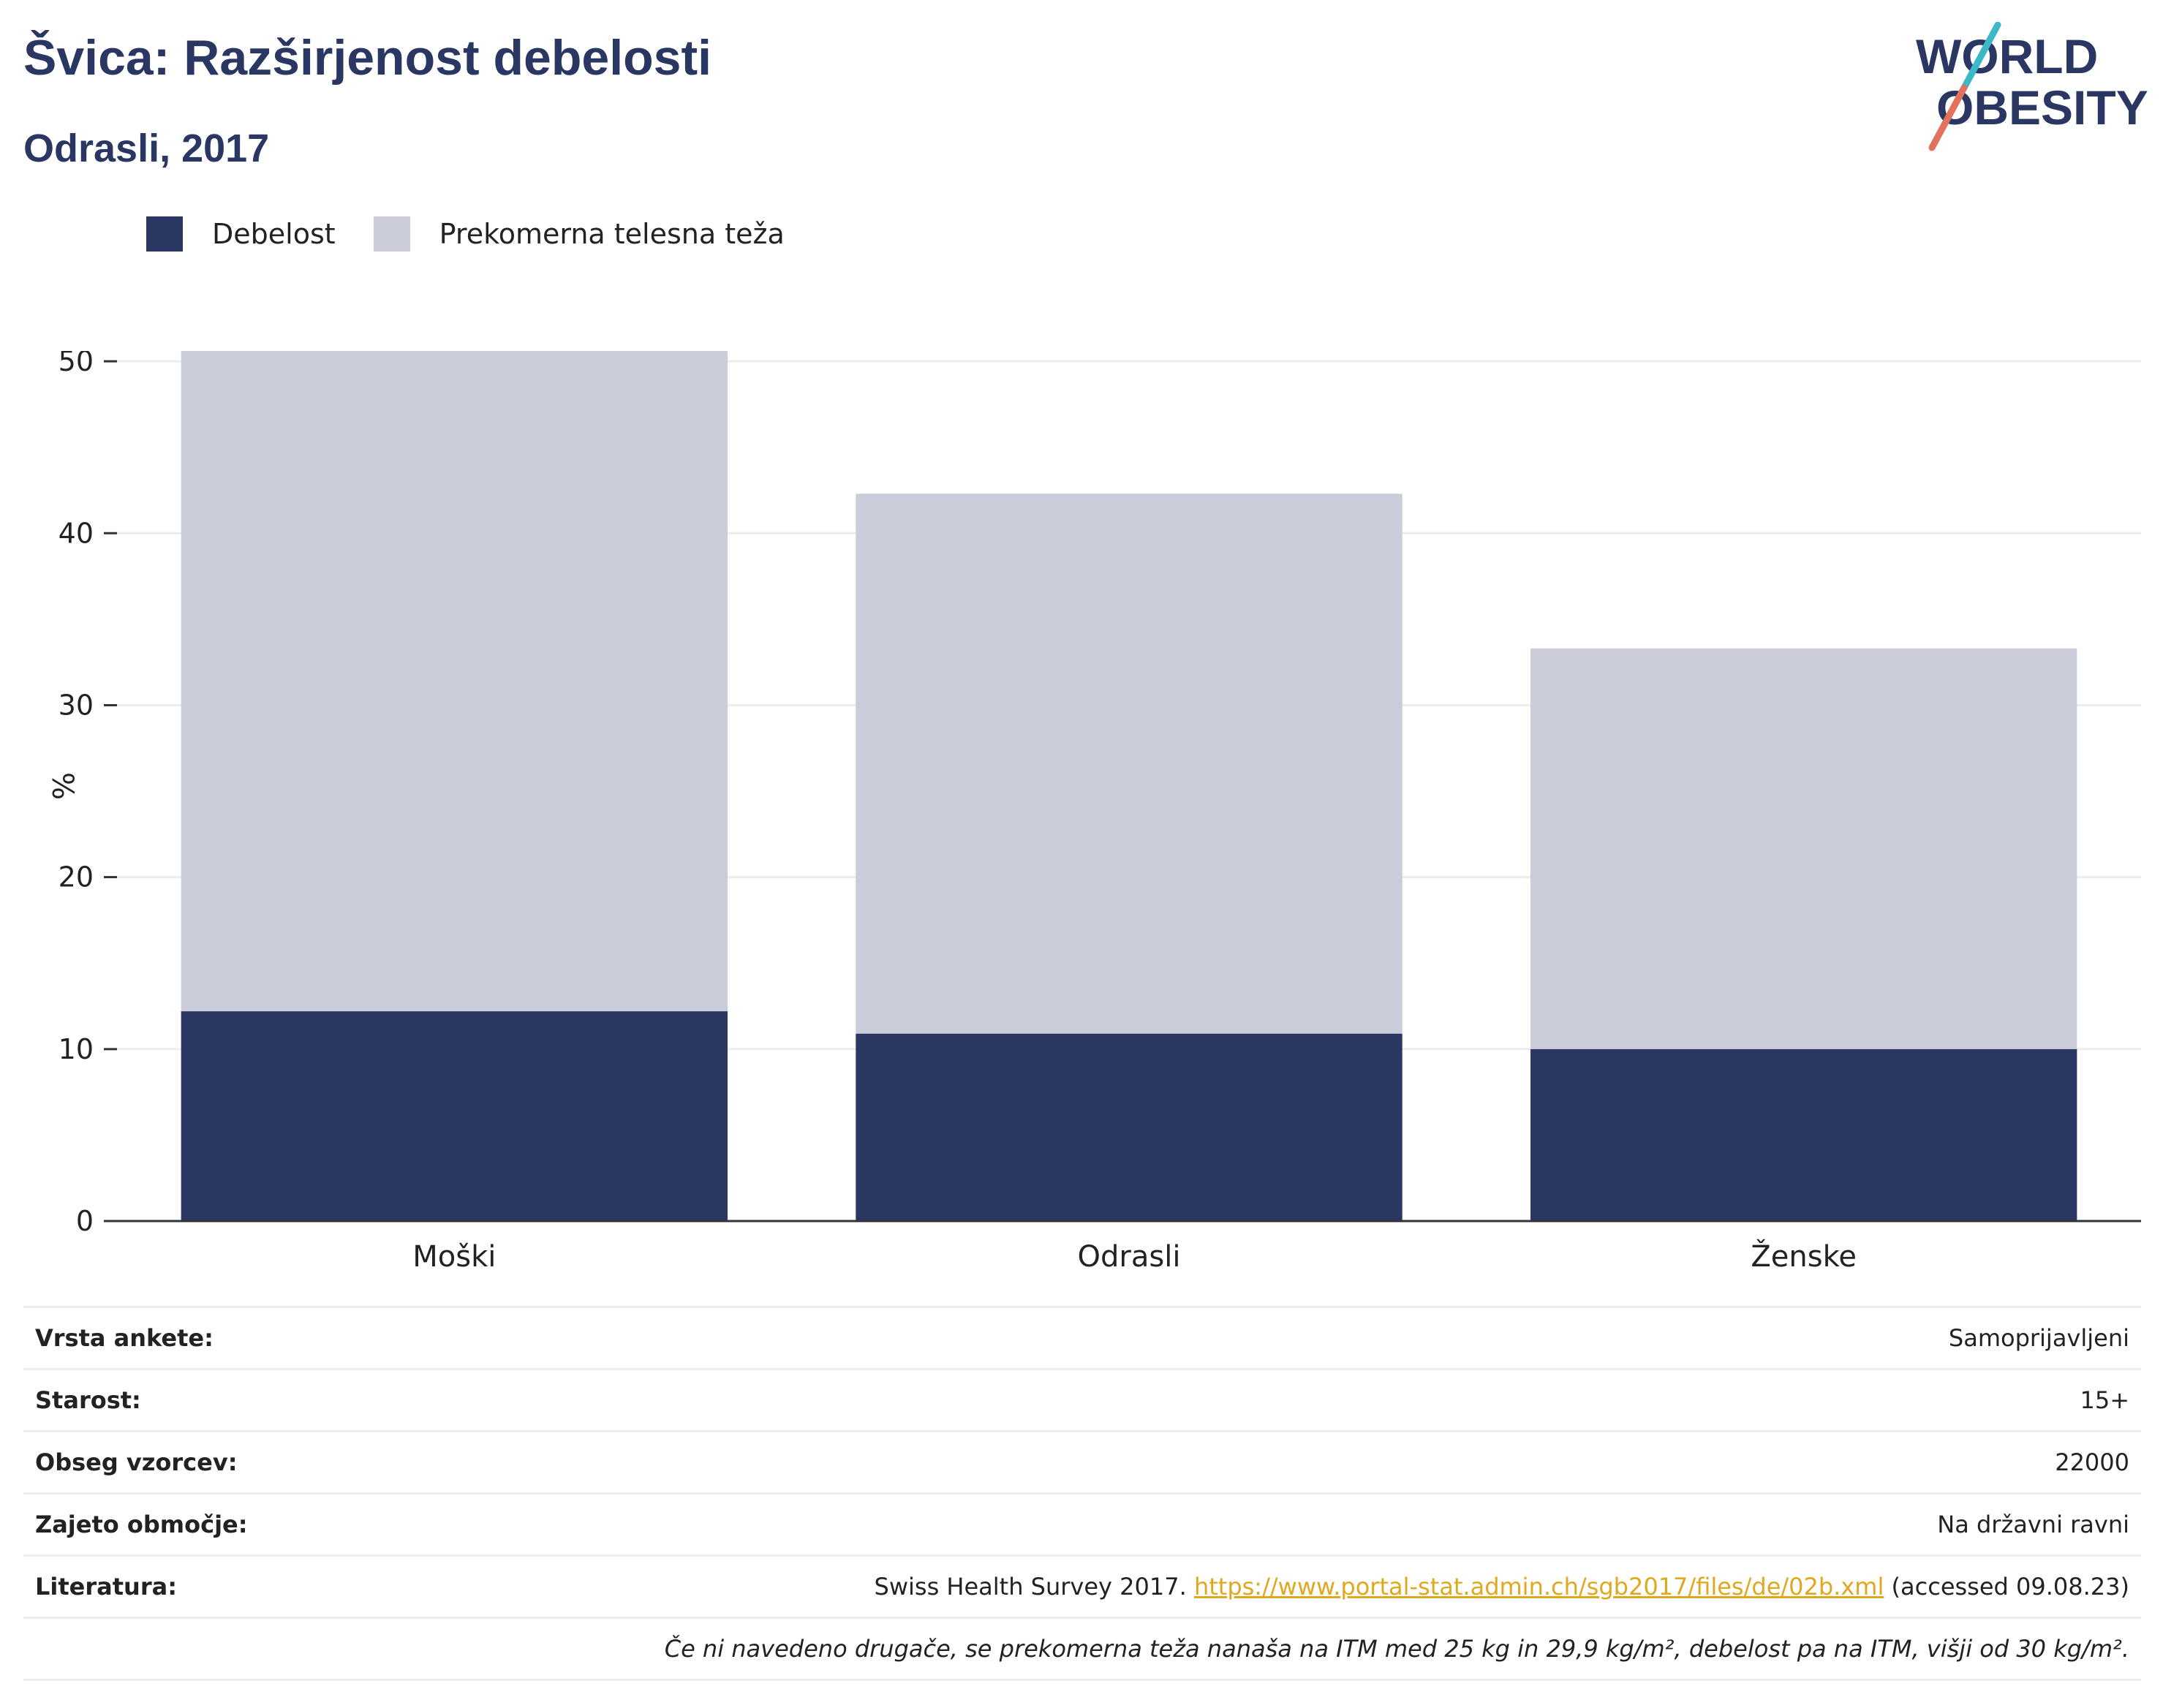 This screenshot has height=1708, width=2163. I want to click on x-tick-label: Odrasli, so click(1129, 1256).